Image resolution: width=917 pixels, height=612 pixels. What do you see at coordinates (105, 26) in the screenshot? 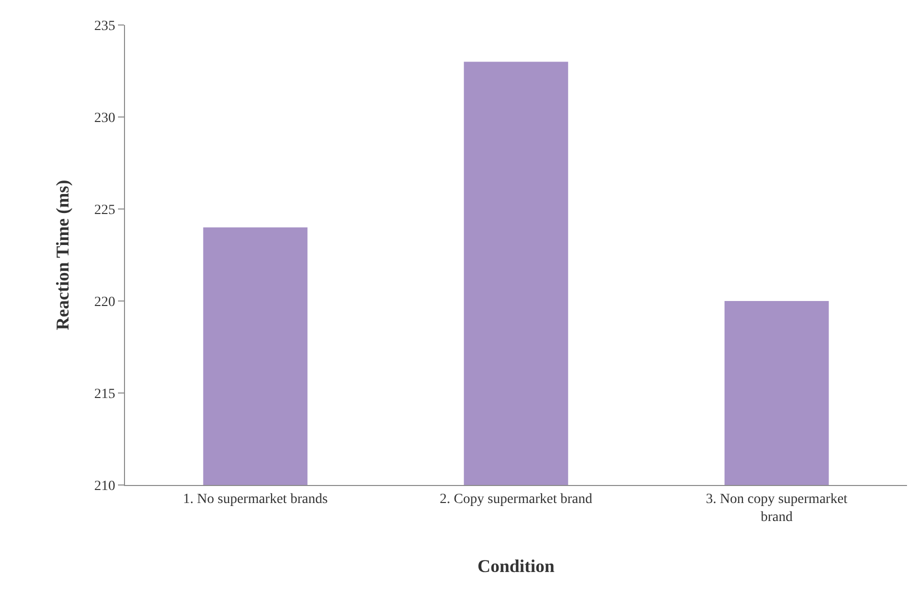
I see `y-tick-label: 235` at bounding box center [105, 26].